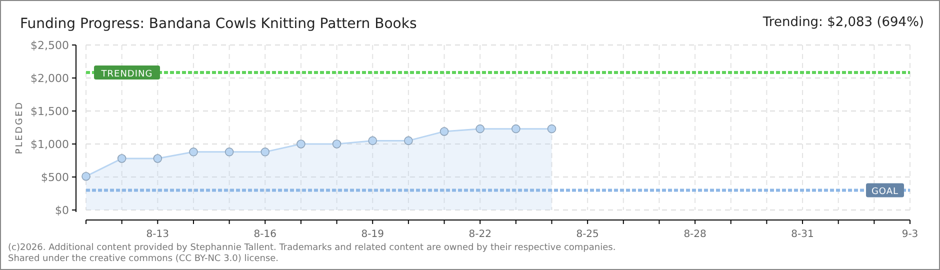 This screenshot has height=270, width=940. I want to click on x-tick-label: 8-16, so click(265, 234).